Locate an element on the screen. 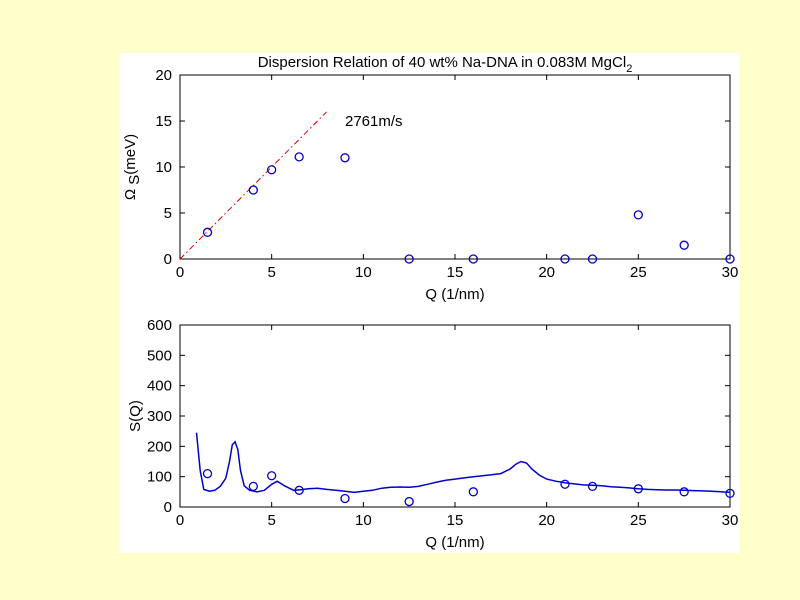  bottom-y-tick-label: 0 is located at coordinates (168, 507).